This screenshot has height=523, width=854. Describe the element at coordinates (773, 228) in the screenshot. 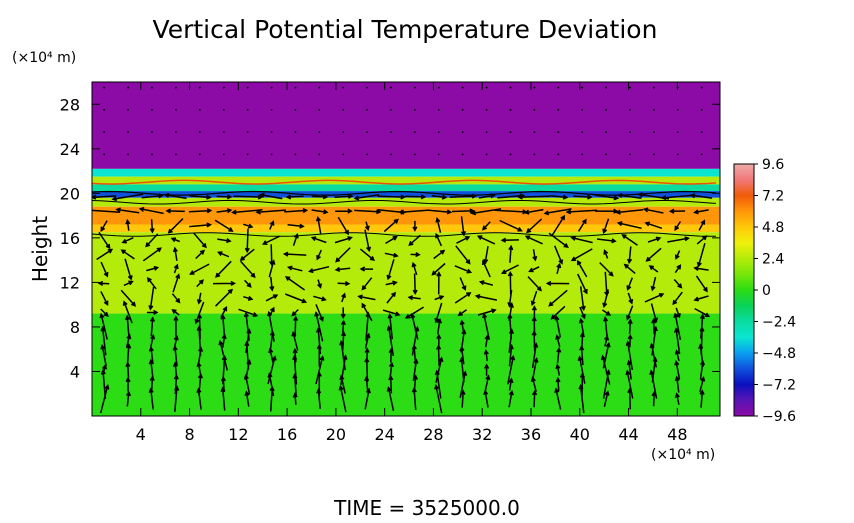

I see `colorbar-tick-label: 4.8` at that location.